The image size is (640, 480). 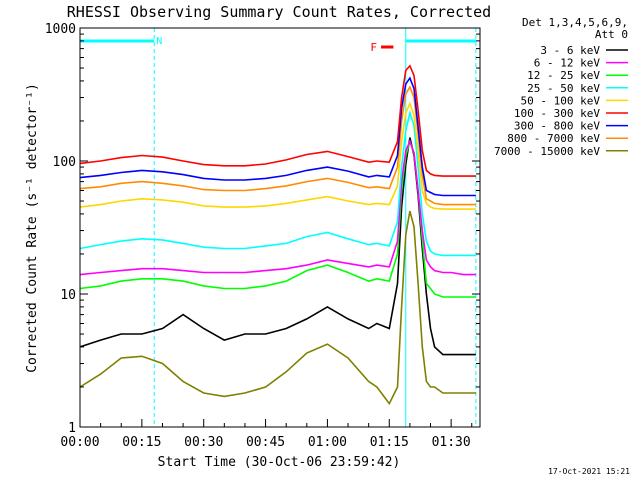 What do you see at coordinates (611, 34) in the screenshot?
I see `legend-header-line-2: Att 0` at bounding box center [611, 34].